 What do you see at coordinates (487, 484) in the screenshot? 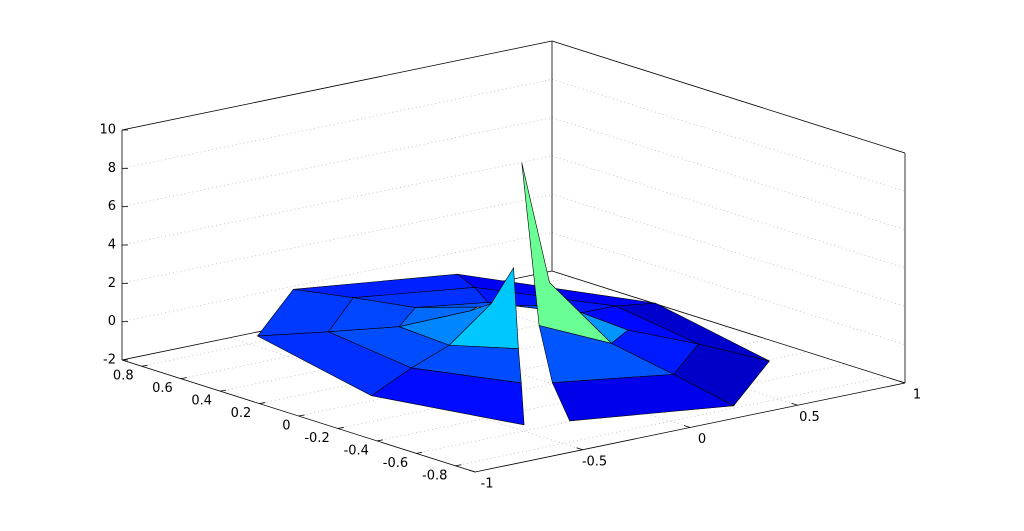
I see `x-tick-label: -1` at bounding box center [487, 484].